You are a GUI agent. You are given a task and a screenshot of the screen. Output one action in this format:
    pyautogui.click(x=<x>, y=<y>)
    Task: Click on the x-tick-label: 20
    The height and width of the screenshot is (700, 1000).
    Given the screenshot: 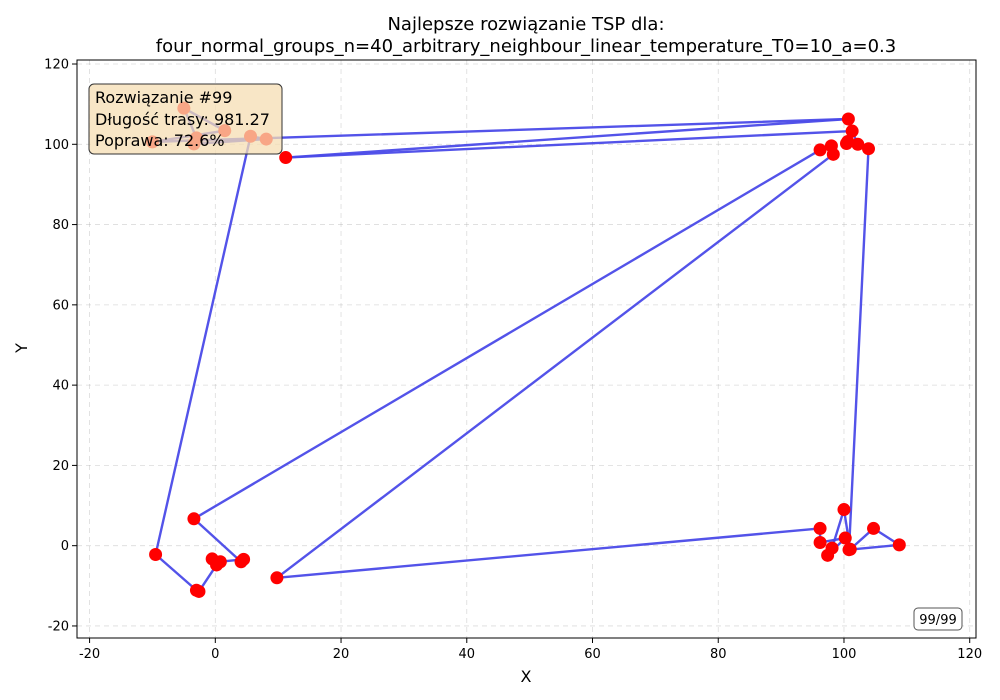 What is the action you would take?
    pyautogui.click(x=341, y=654)
    